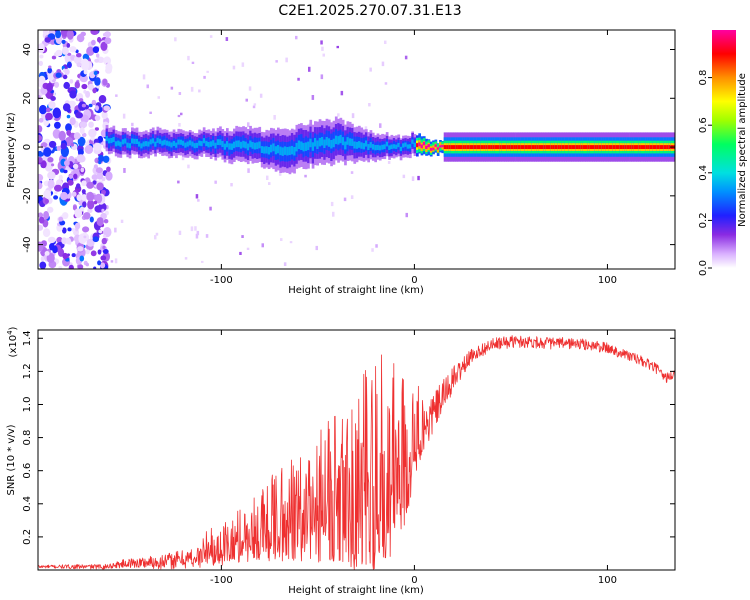 This screenshot has width=750, height=600. Describe the element at coordinates (27, 504) in the screenshot. I see `y-tick-label: 0.4` at that location.